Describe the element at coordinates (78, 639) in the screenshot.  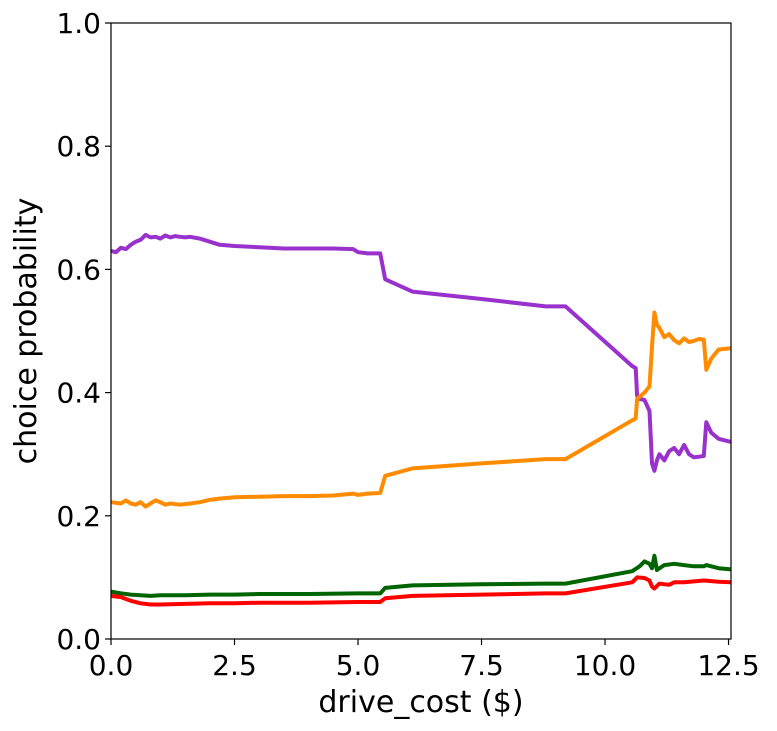
I see `y-tick-label: 0.0` at that location.